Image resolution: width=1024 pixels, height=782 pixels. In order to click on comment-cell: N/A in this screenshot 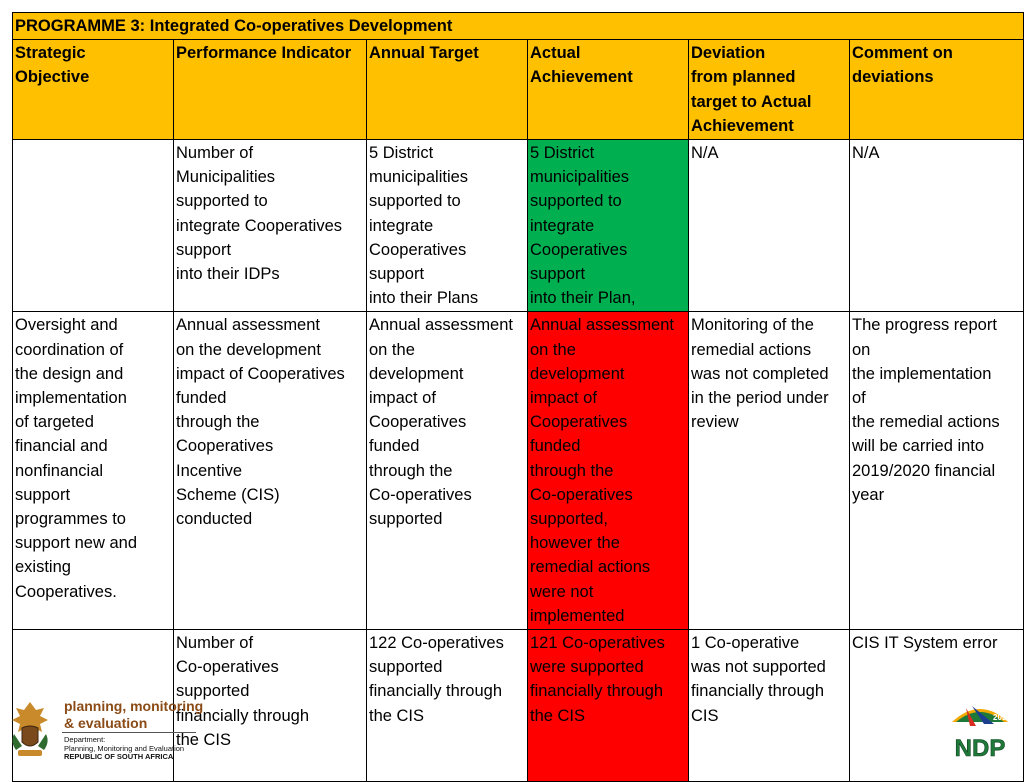, I will do `click(936, 226)`.